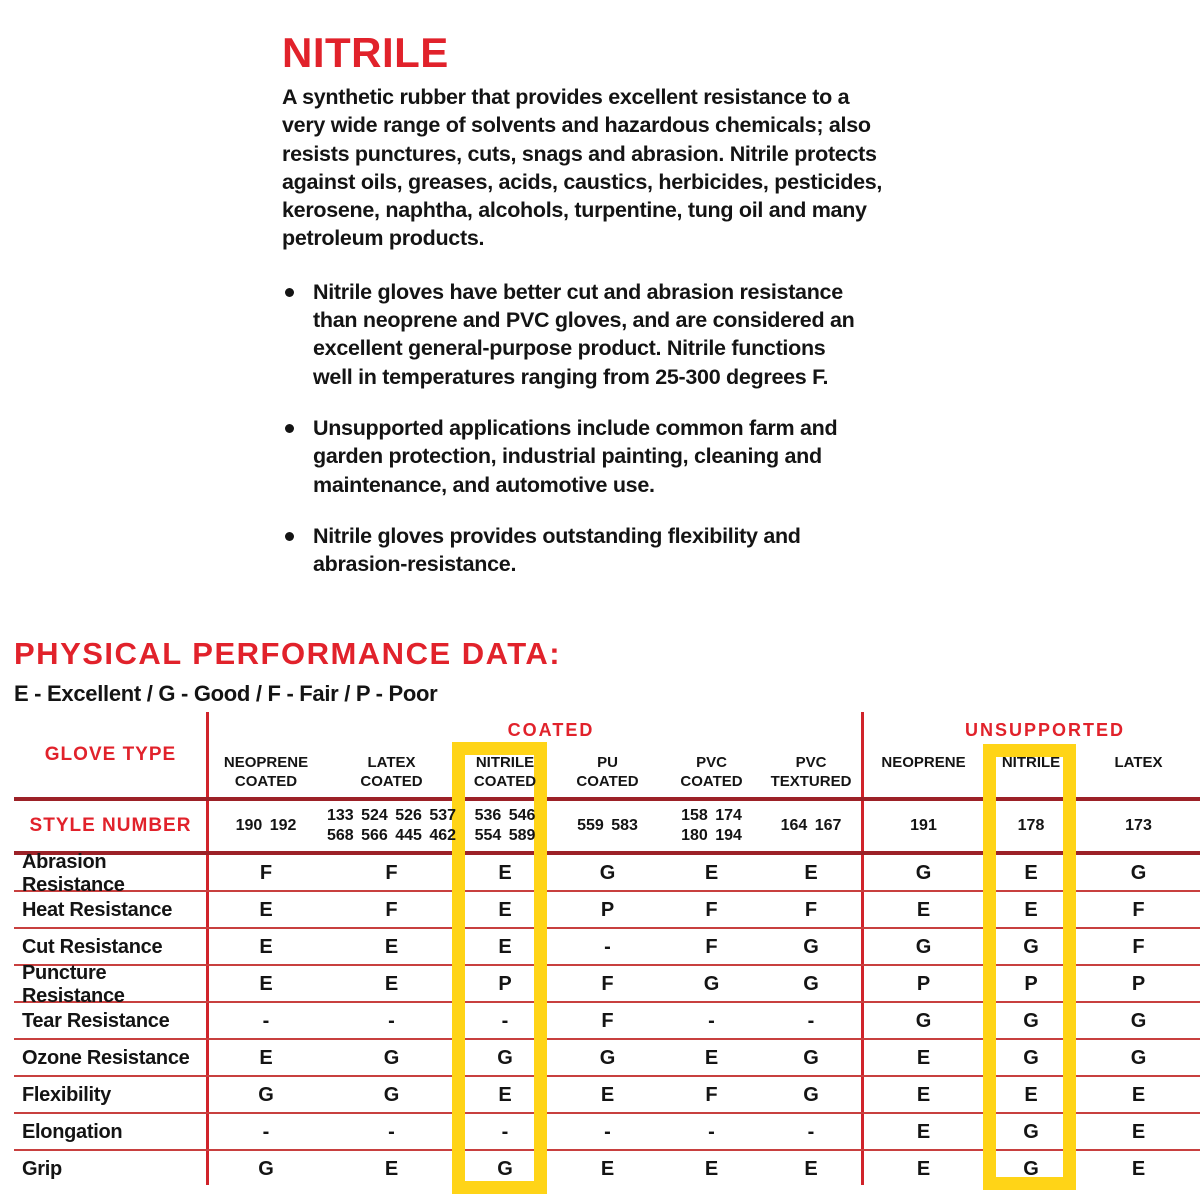  What do you see at coordinates (96, 1021) in the screenshot?
I see `row-label: Tear Resistance` at bounding box center [96, 1021].